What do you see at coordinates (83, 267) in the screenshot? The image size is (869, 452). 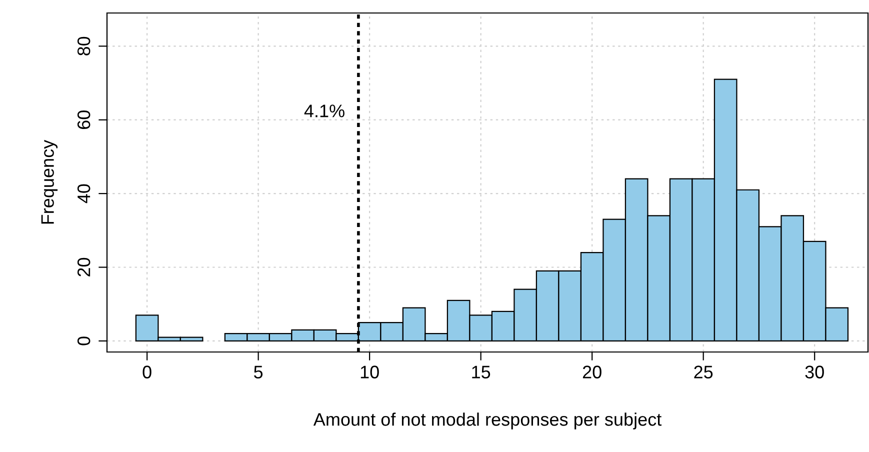 I see `y-tick-label: 20` at bounding box center [83, 267].